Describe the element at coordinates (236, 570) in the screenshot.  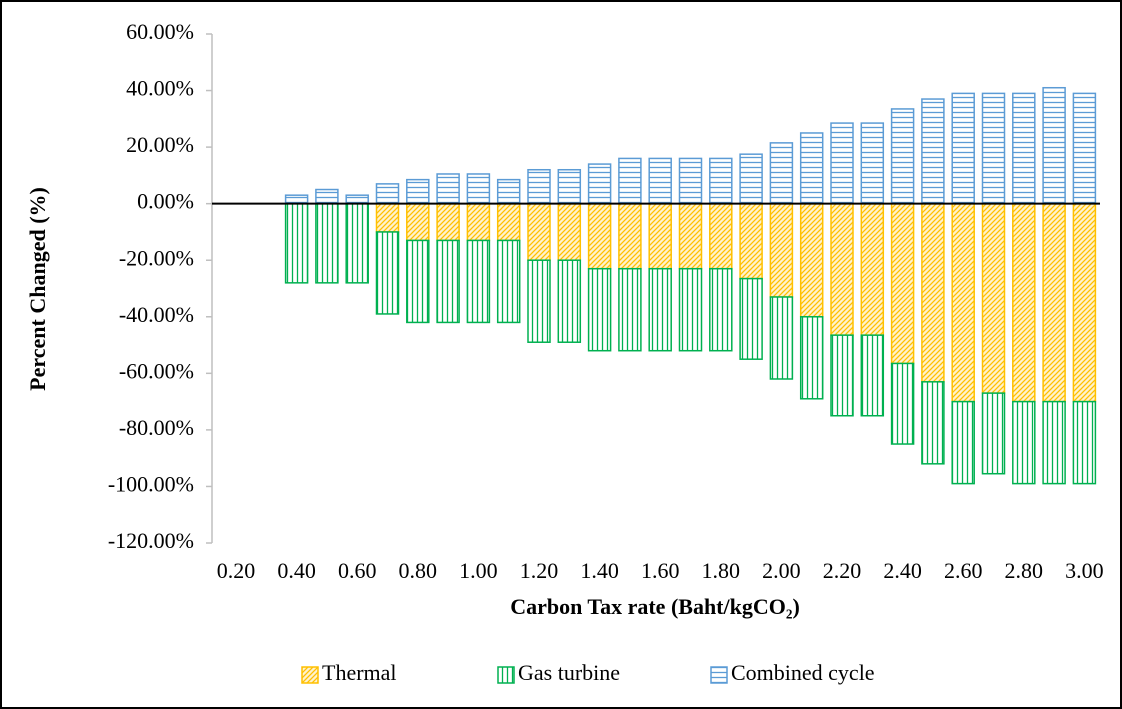
I see `x-tick-label: 0.20` at that location.